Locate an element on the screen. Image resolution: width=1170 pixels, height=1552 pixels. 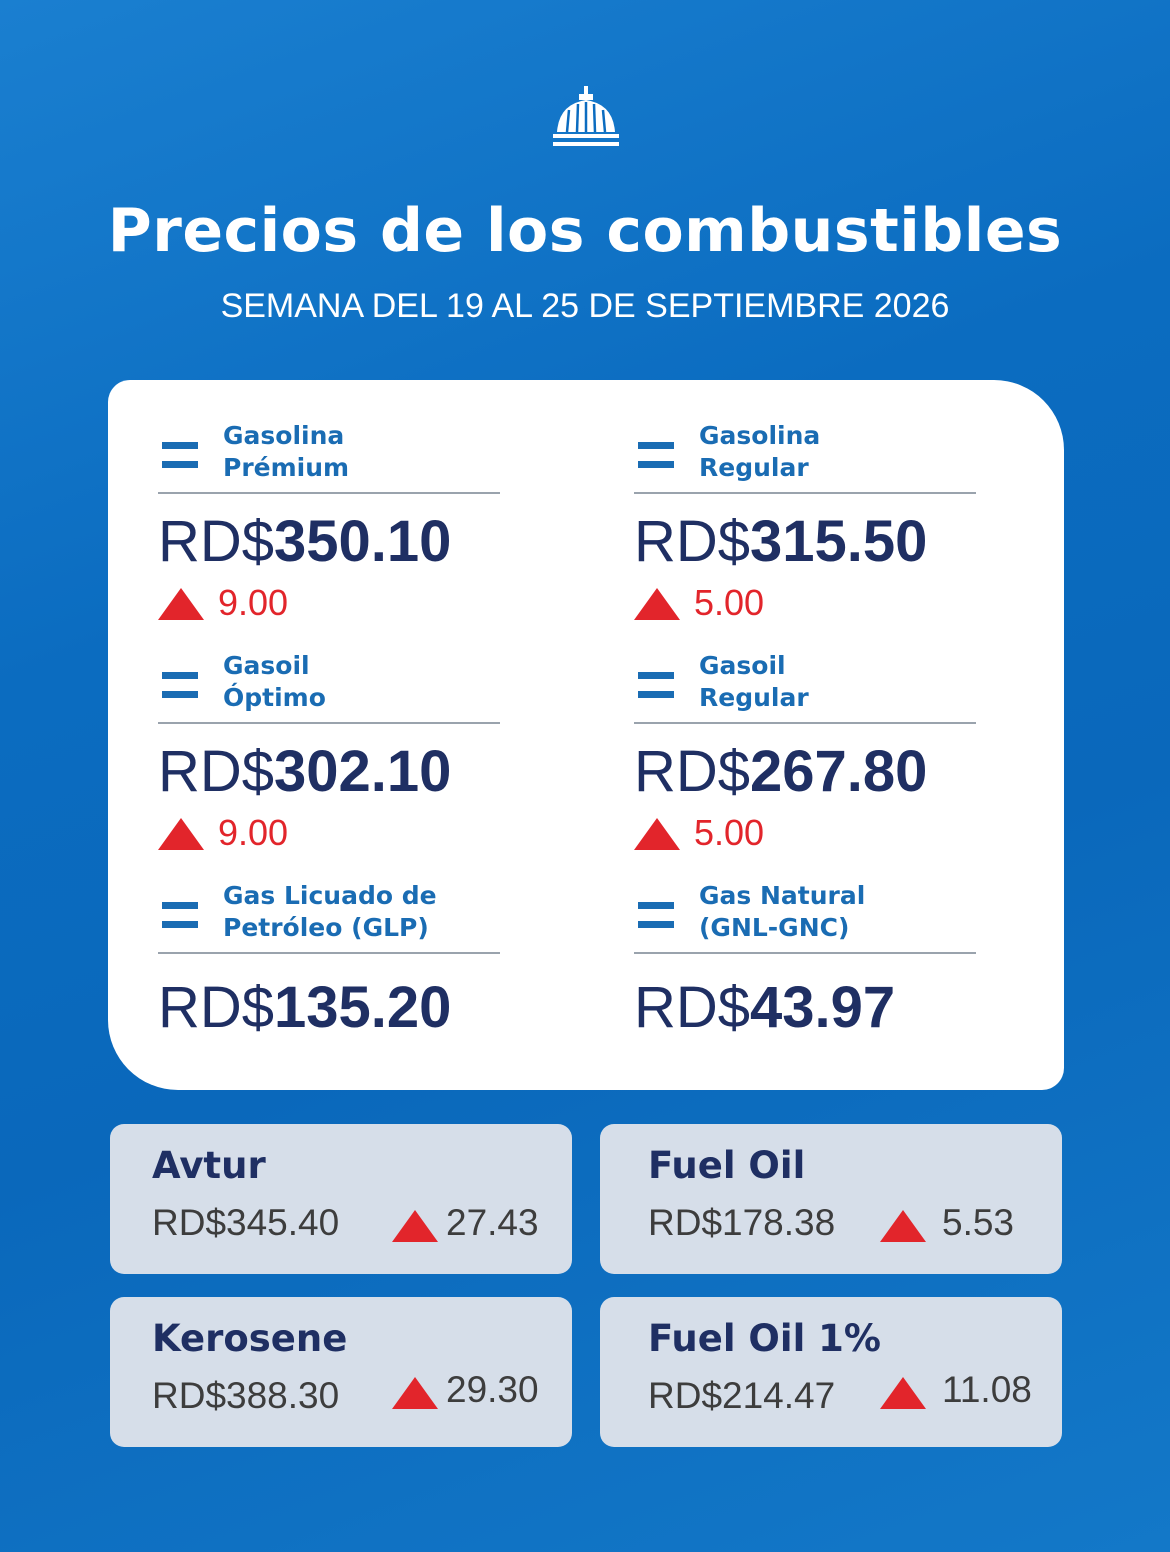
fuel-name: Gas Natural (GNL-GNC) is located at coordinates (782, 912).